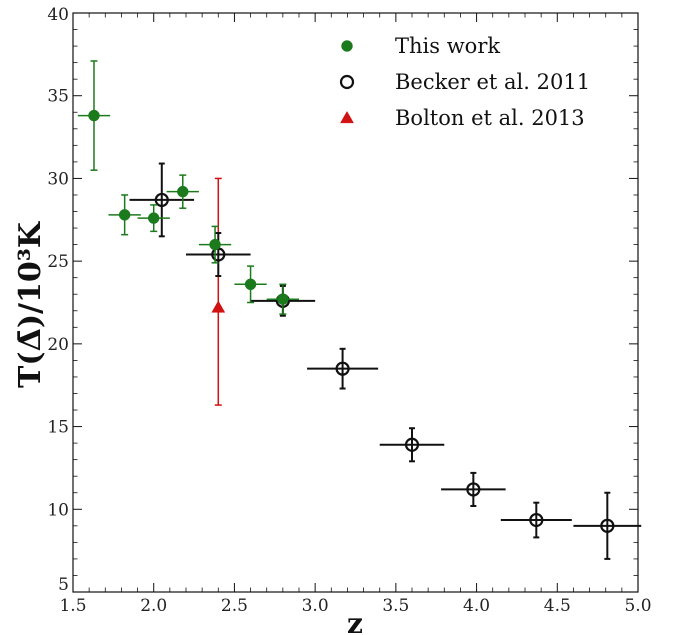 This screenshot has width=674, height=635. What do you see at coordinates (58, 179) in the screenshot?
I see `y-tick-label: 30` at bounding box center [58, 179].